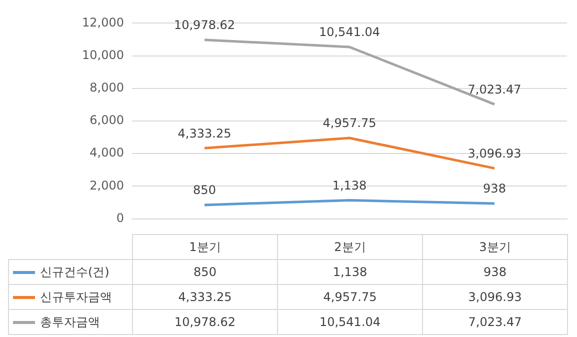 The image size is (577, 337). I want to click on data-label: 10,541.04, so click(350, 322).